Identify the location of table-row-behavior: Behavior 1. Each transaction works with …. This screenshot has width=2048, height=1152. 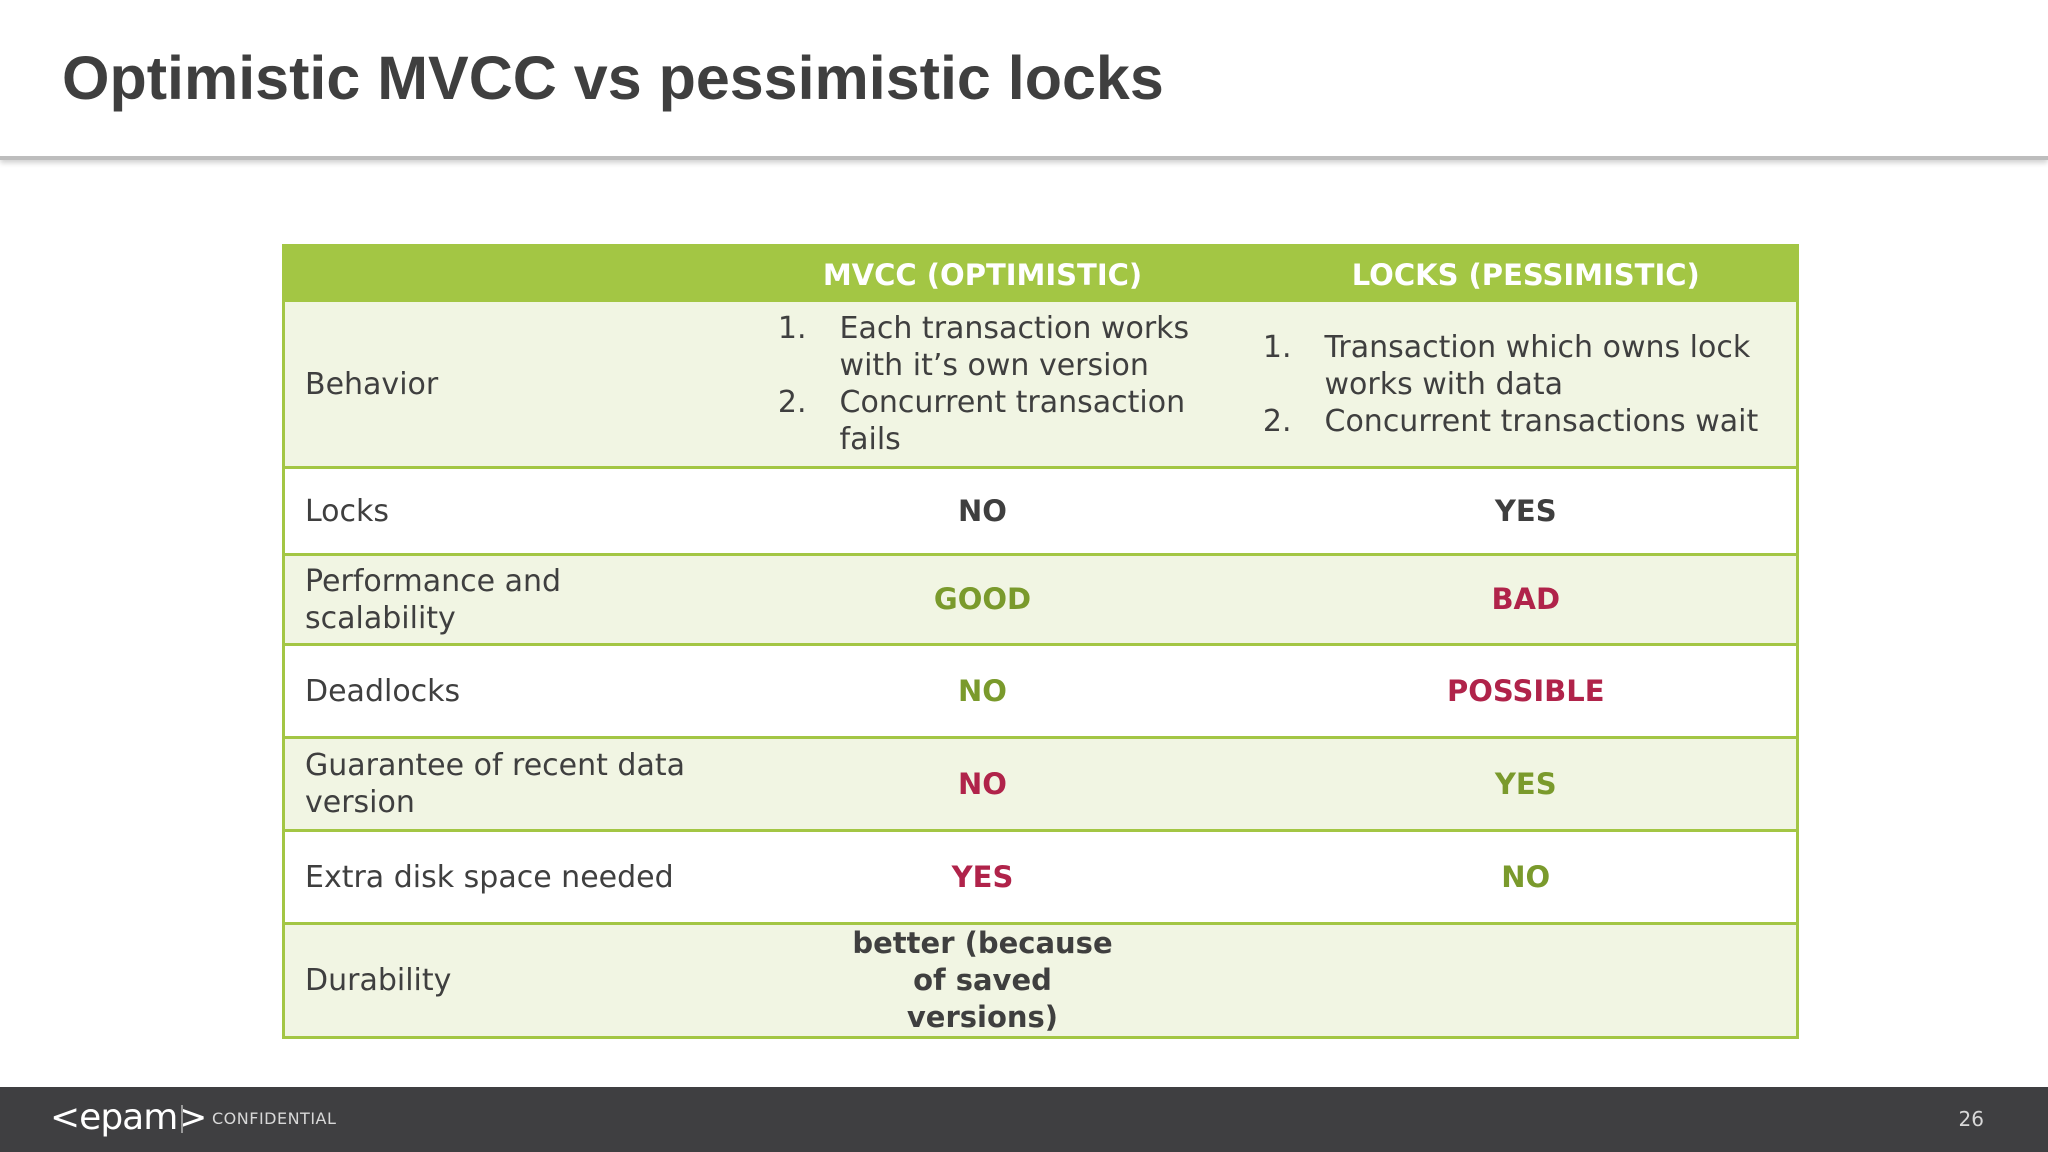
(1040, 385).